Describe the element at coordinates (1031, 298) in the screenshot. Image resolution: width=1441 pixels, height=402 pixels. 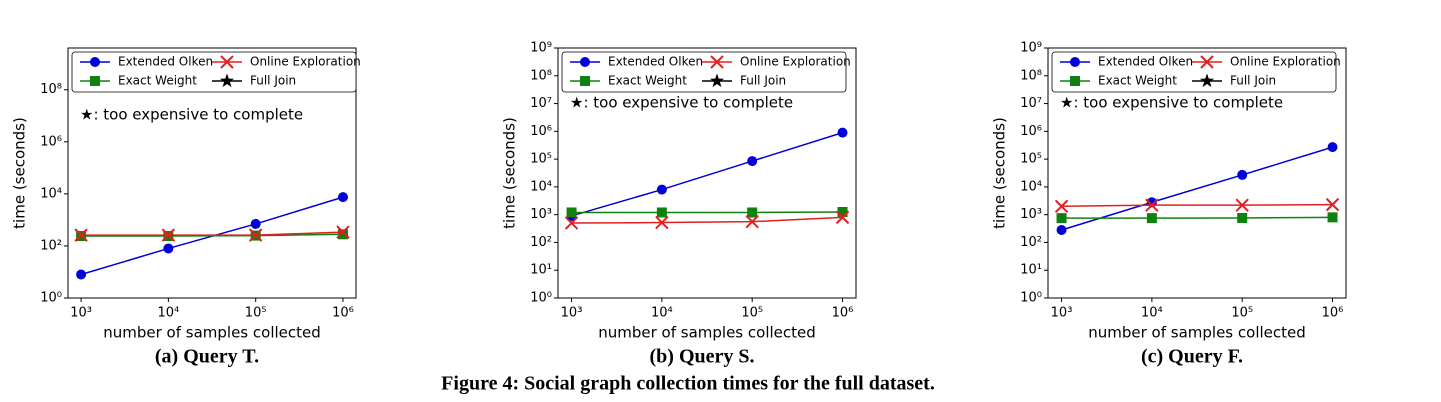
I see `y-tick-label: 10⁰` at that location.